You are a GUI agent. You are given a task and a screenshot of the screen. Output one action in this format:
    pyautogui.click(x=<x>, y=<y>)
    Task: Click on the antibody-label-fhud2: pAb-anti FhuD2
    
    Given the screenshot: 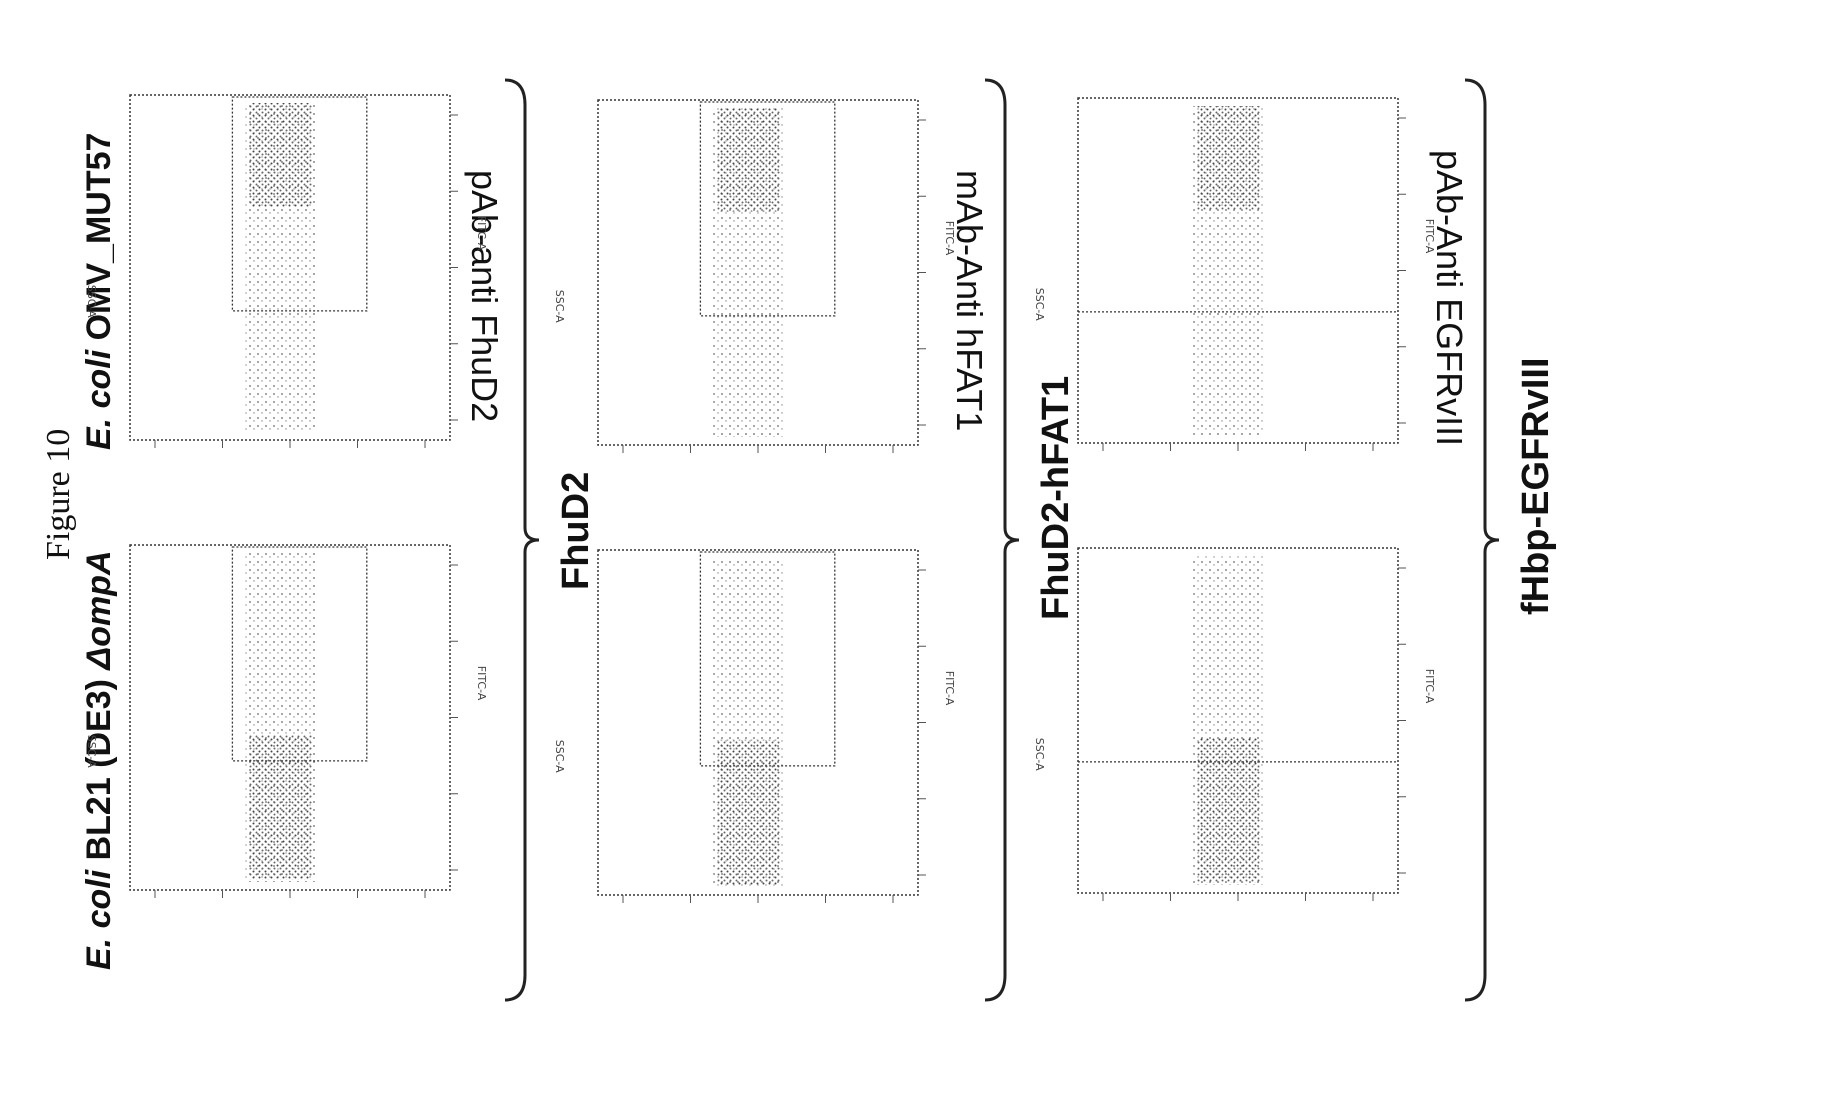 What is the action you would take?
    pyautogui.click(x=484, y=296)
    